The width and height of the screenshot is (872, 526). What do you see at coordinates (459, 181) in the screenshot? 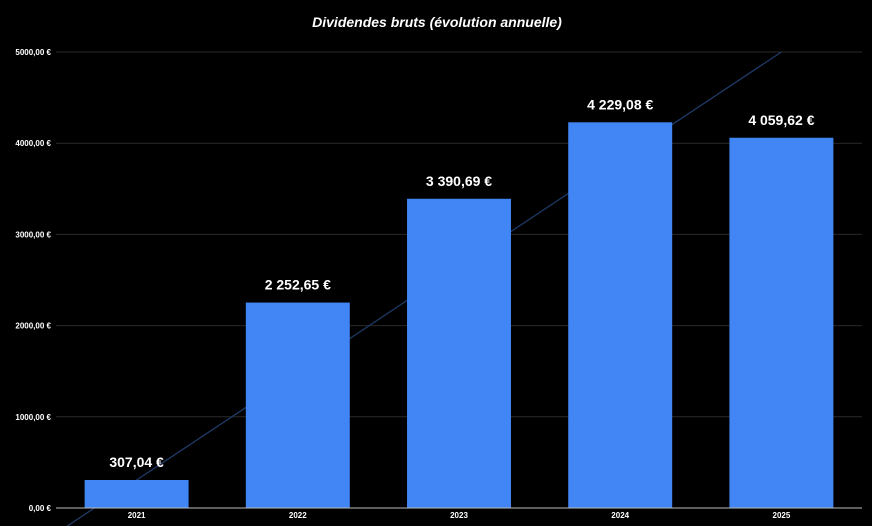
I see `data-label: 3 390,69 €` at bounding box center [459, 181].